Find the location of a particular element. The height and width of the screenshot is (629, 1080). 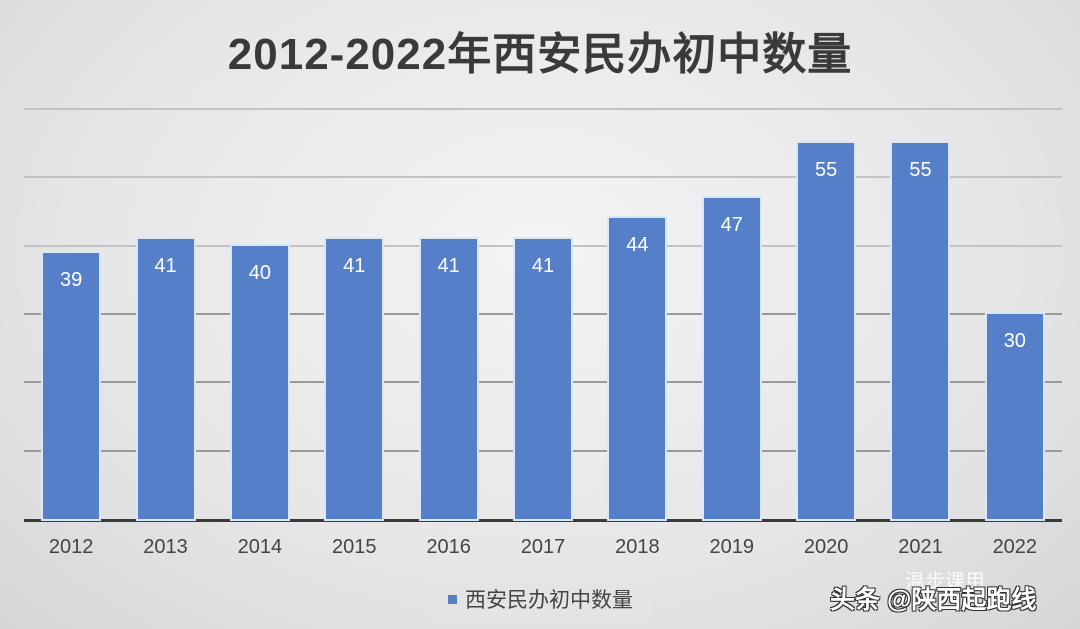

legend-swatch-icon is located at coordinates (452, 599).